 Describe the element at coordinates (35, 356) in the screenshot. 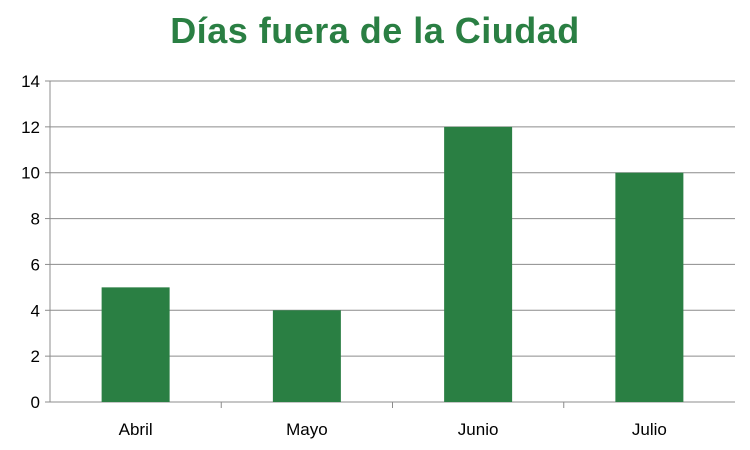

I see `y-tick-label: 2` at that location.